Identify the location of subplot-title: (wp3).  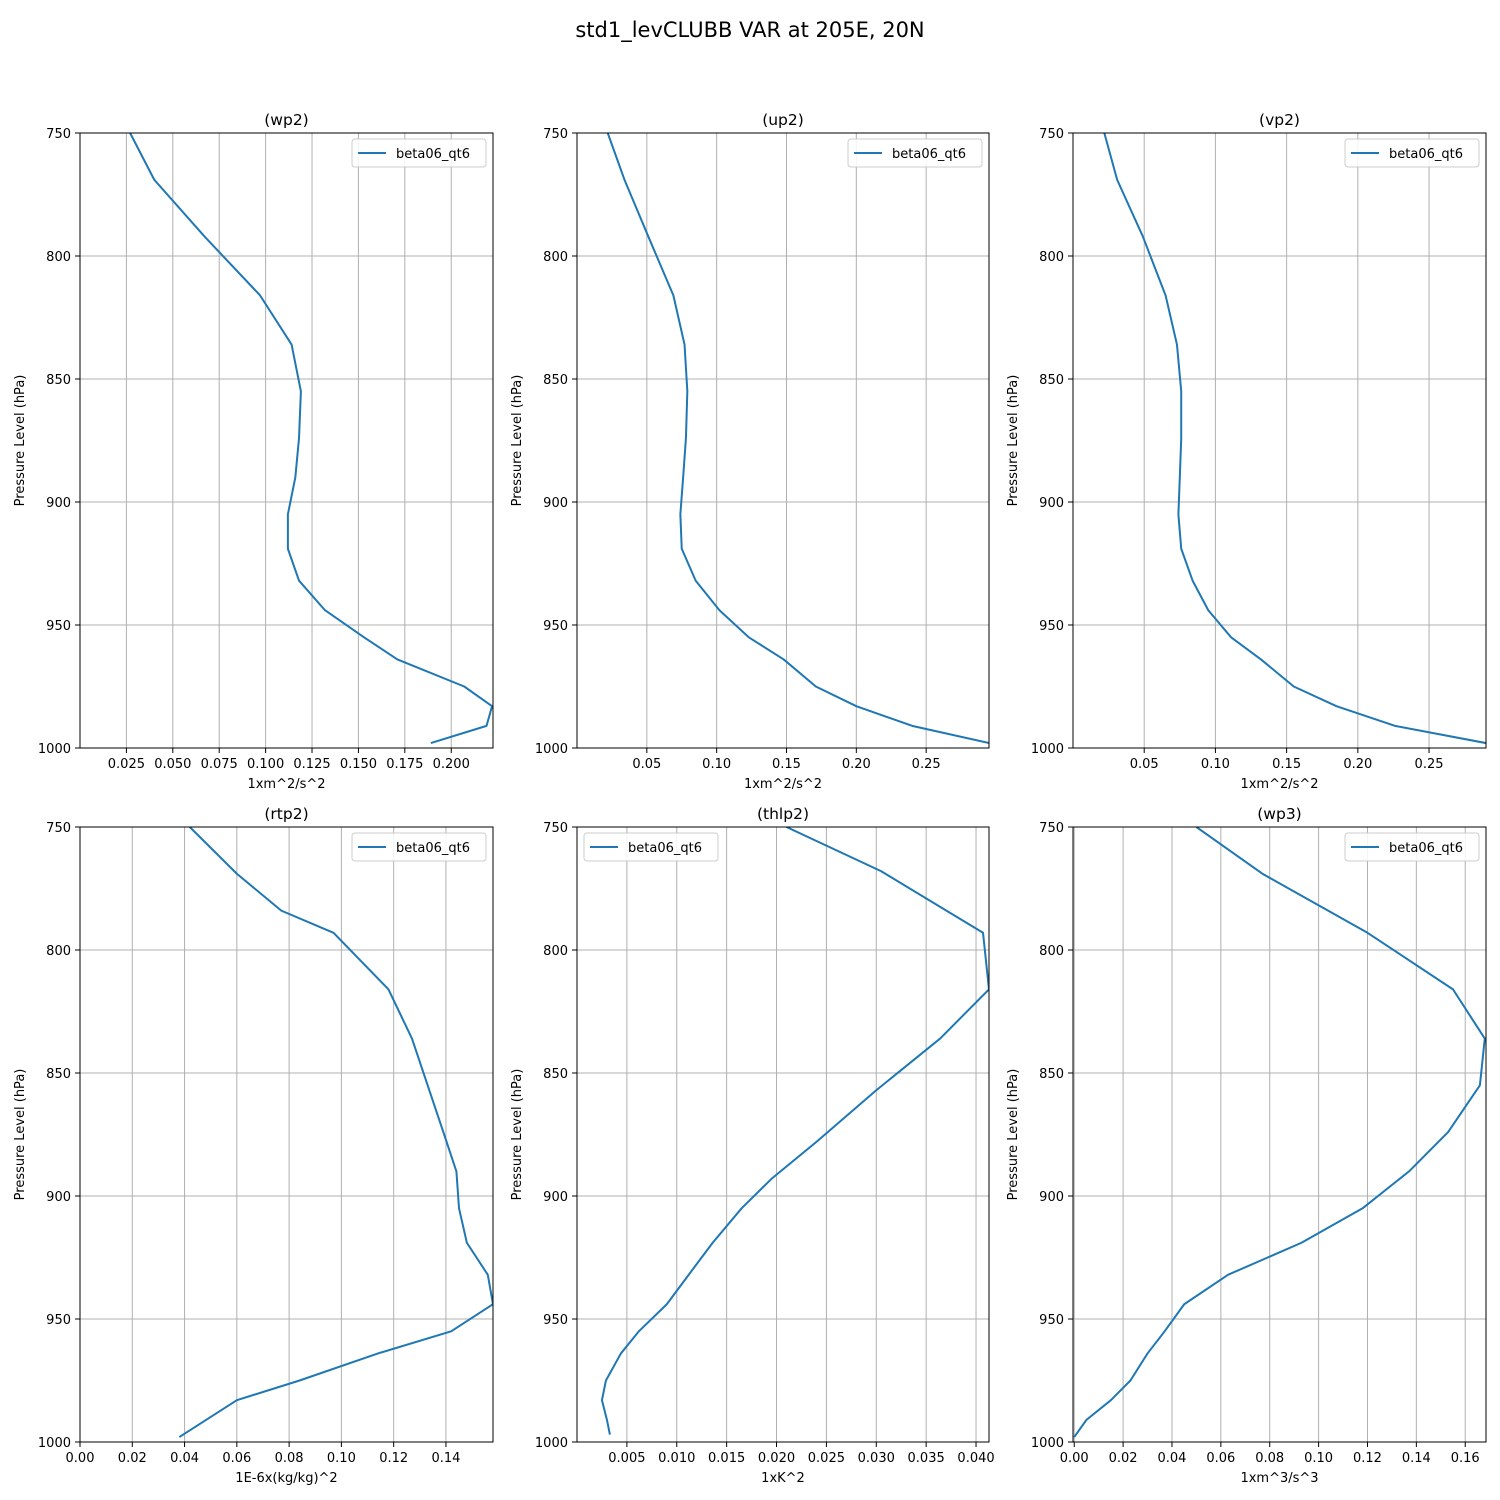
(1279, 814).